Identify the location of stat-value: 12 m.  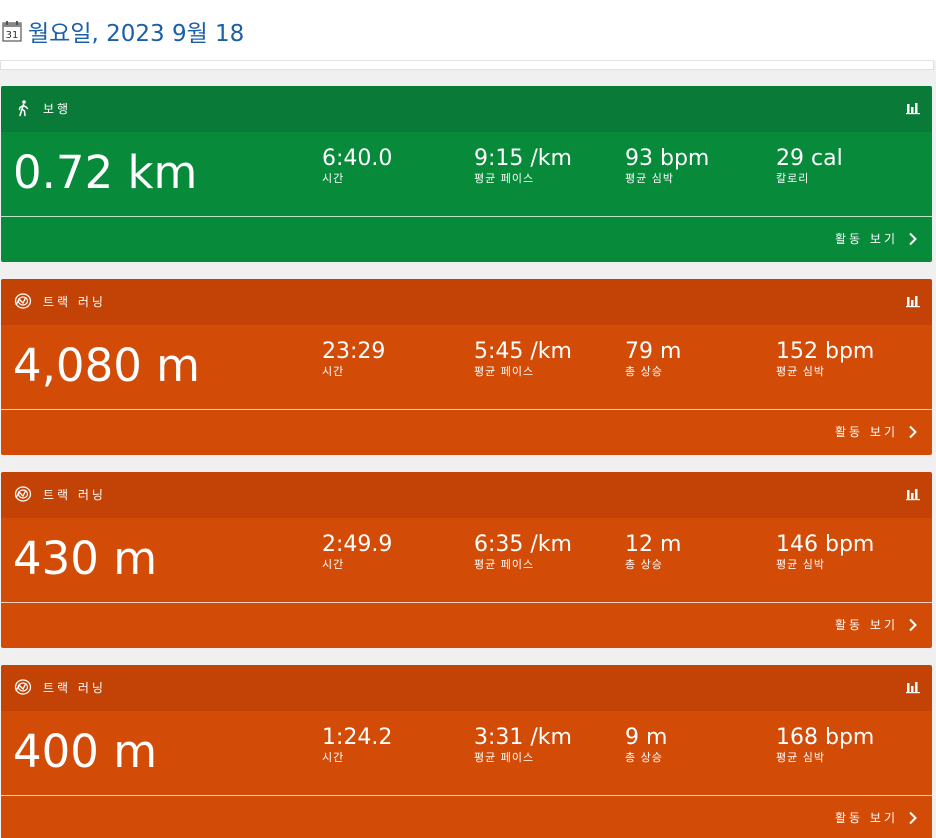
(653, 544).